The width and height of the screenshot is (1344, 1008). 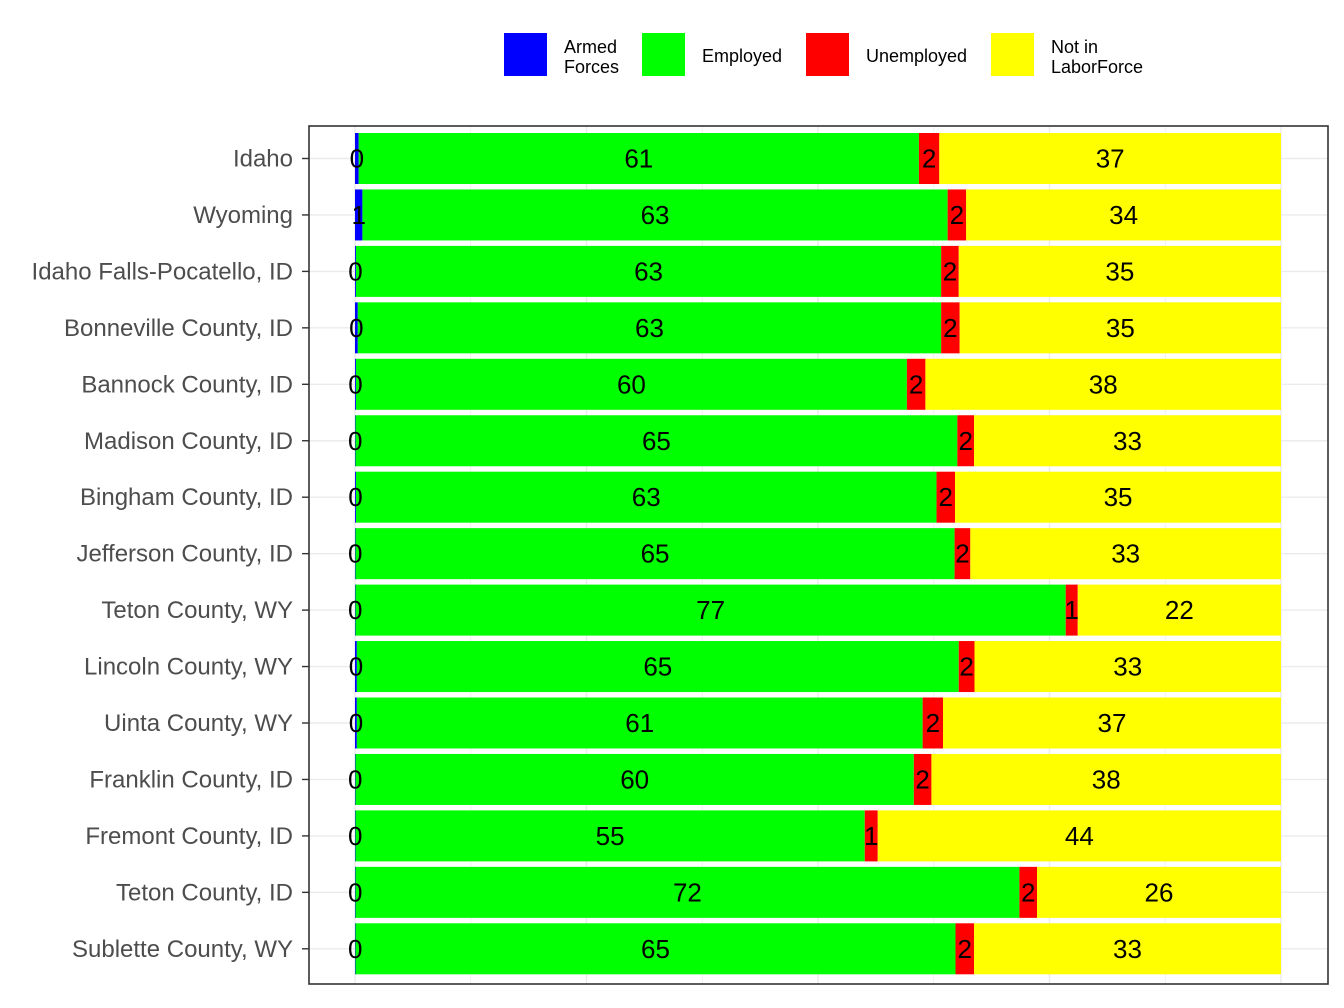 What do you see at coordinates (188, 667) in the screenshot?
I see `y-tick-label: Lincoln County, WY` at bounding box center [188, 667].